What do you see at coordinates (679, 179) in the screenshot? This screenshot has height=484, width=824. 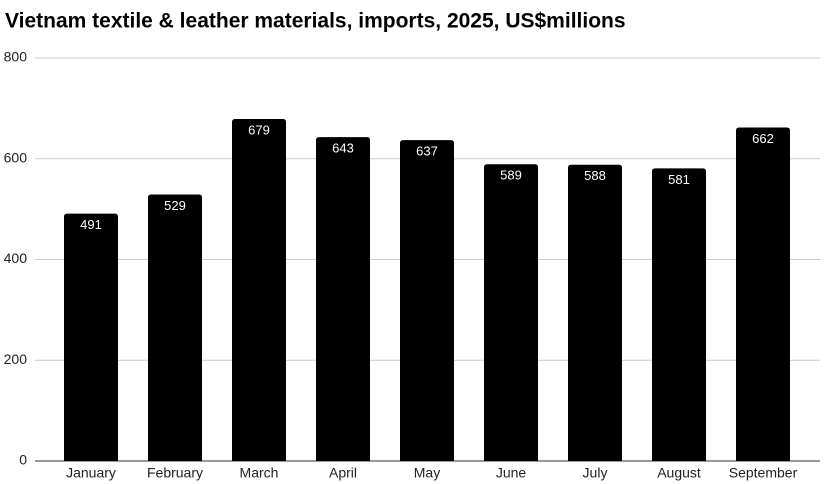 I see `value-label: 581` at bounding box center [679, 179].